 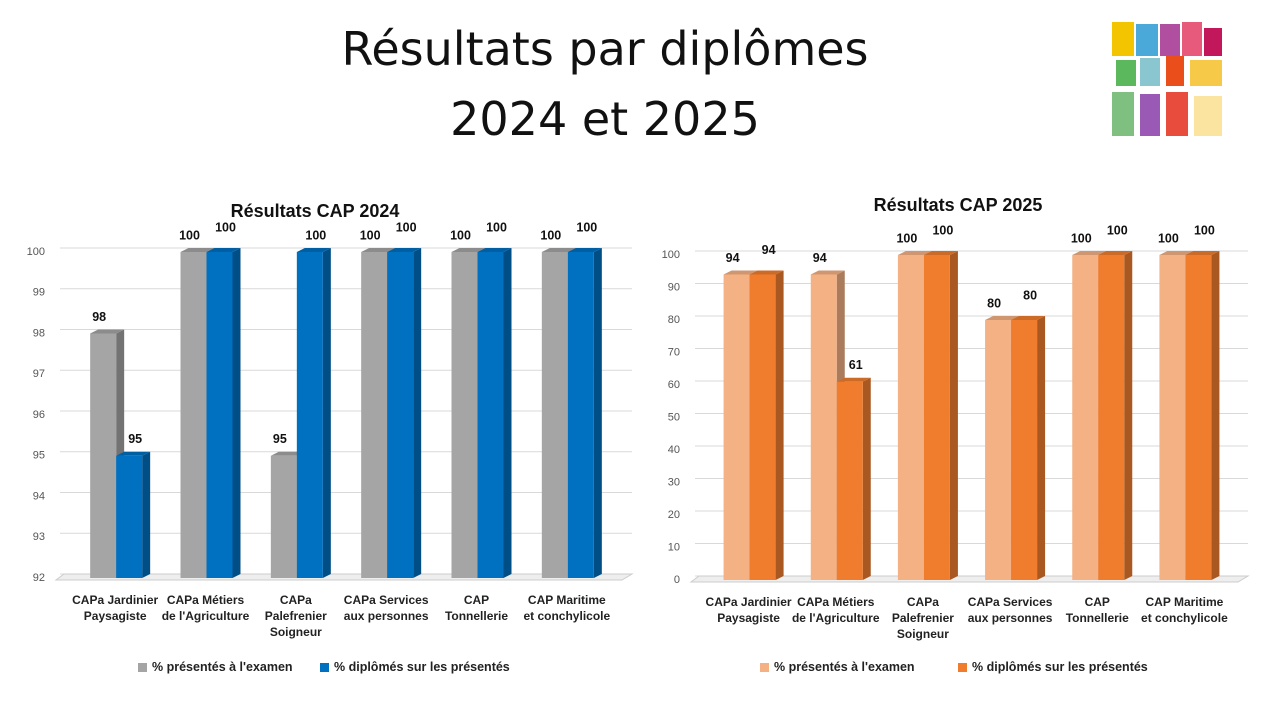 What do you see at coordinates (674, 352) in the screenshot?
I see `y-tick-label: 70` at bounding box center [674, 352].